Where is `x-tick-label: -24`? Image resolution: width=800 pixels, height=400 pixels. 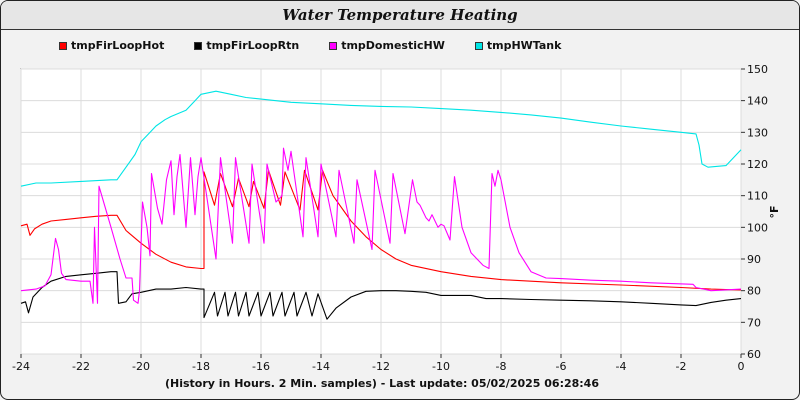
x-tick-label: -24 is located at coordinates (21, 366).